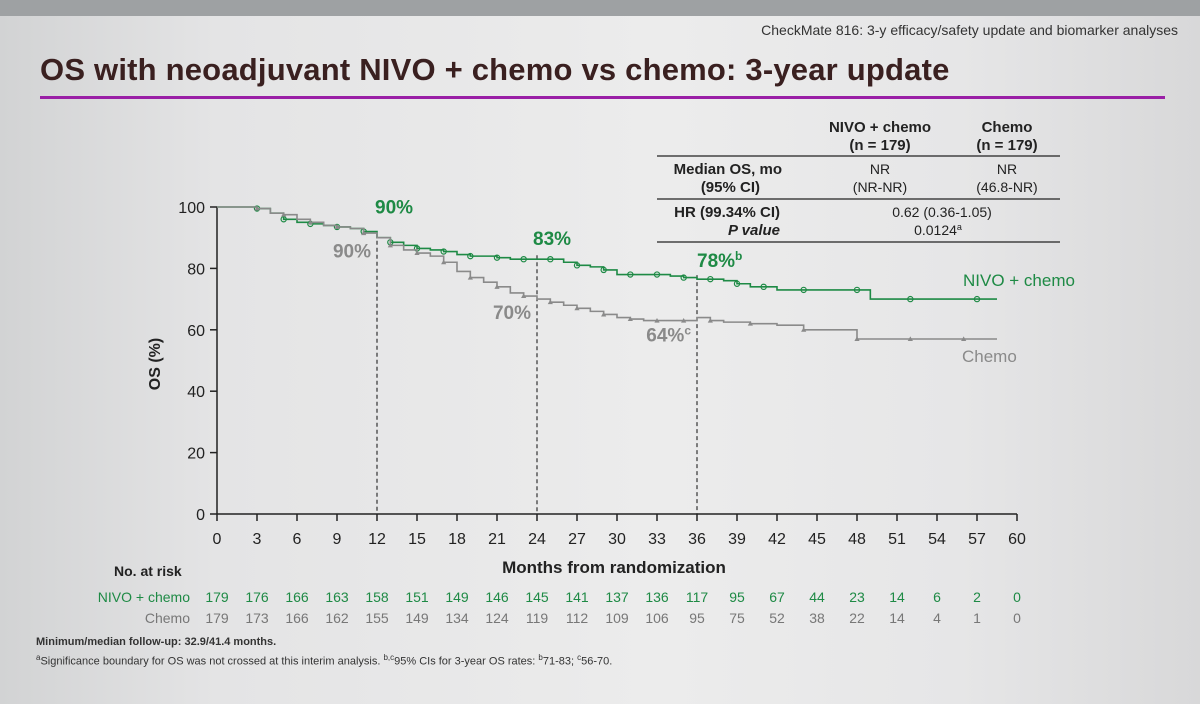 This screenshot has width=1200, height=704. I want to click on at-risk-chemo-value: 173, so click(257, 618).